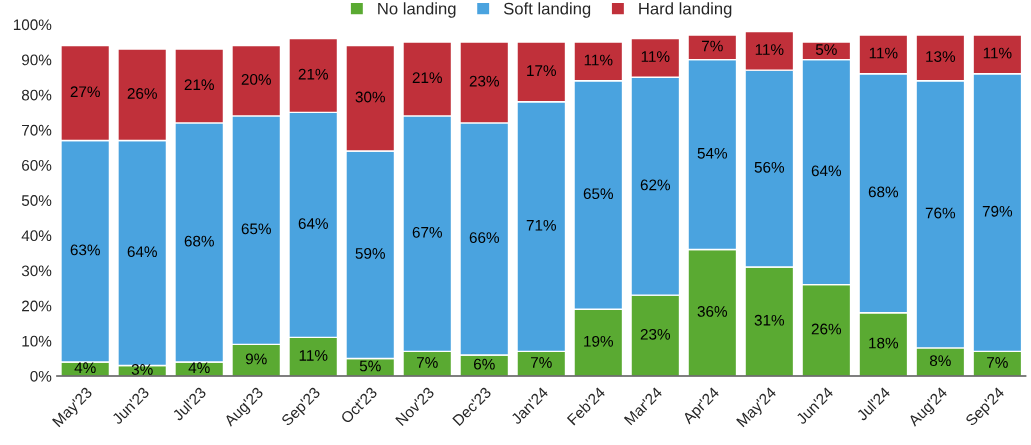 This screenshot has width=1031, height=445. I want to click on data-label: 18%, so click(884, 343).